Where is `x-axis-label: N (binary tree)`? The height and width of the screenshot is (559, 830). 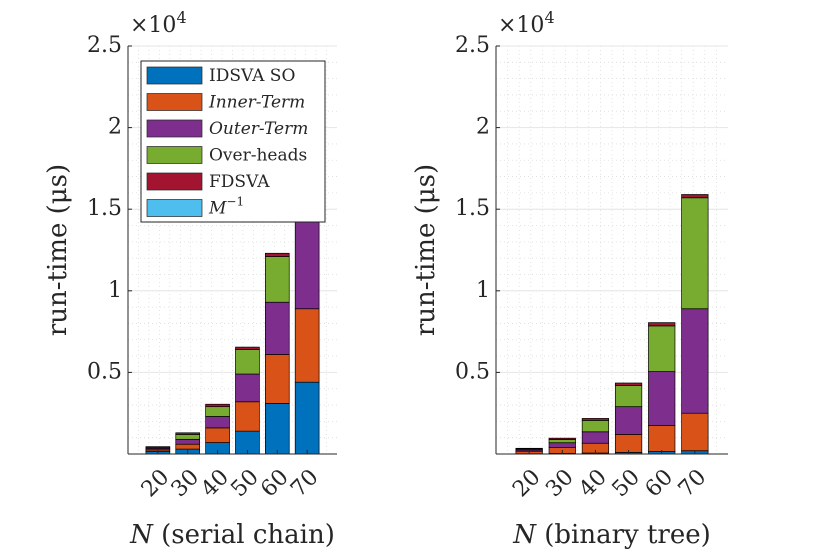 x-axis-label: N (binary tree) is located at coordinates (611, 535).